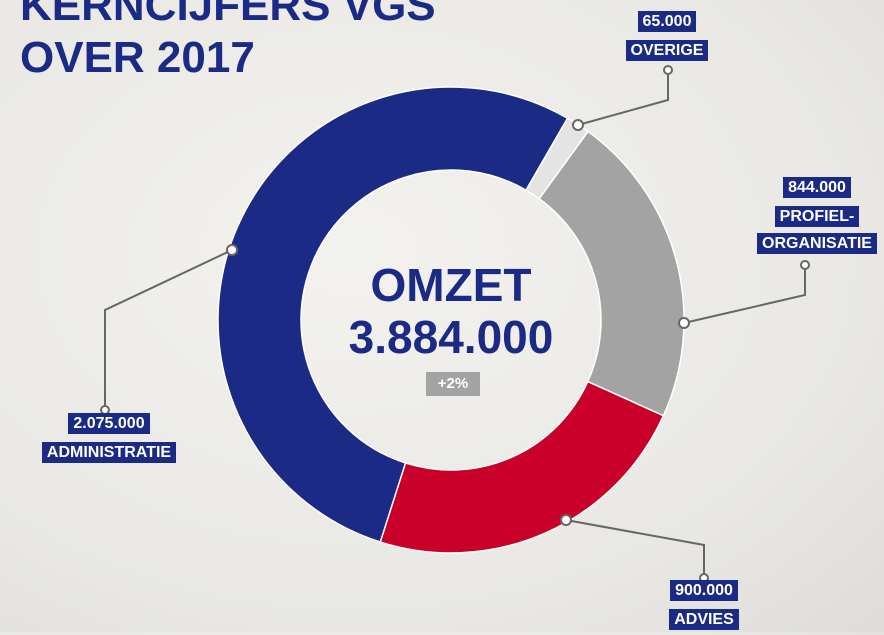  Describe the element at coordinates (451, 337) in the screenshot. I see `center-value: 3.884.000` at that location.